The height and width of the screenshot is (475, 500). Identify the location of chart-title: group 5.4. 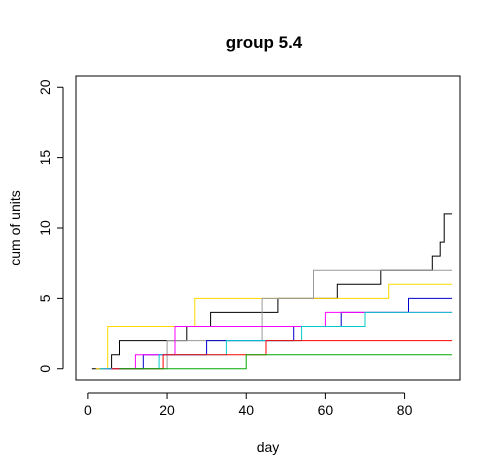
(264, 42).